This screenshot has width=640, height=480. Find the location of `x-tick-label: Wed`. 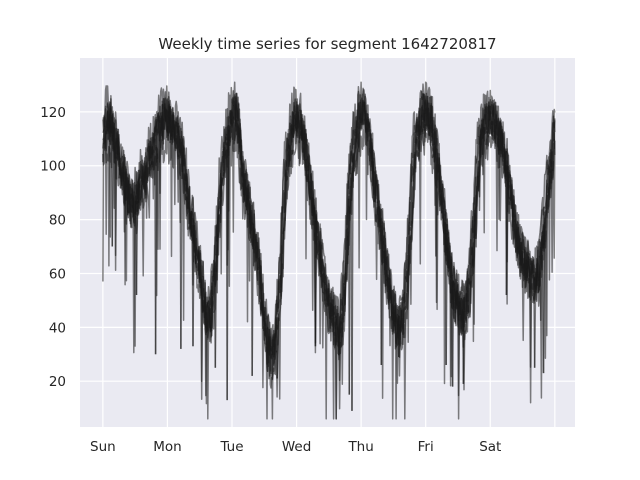

x-tick-label: Wed is located at coordinates (296, 447).